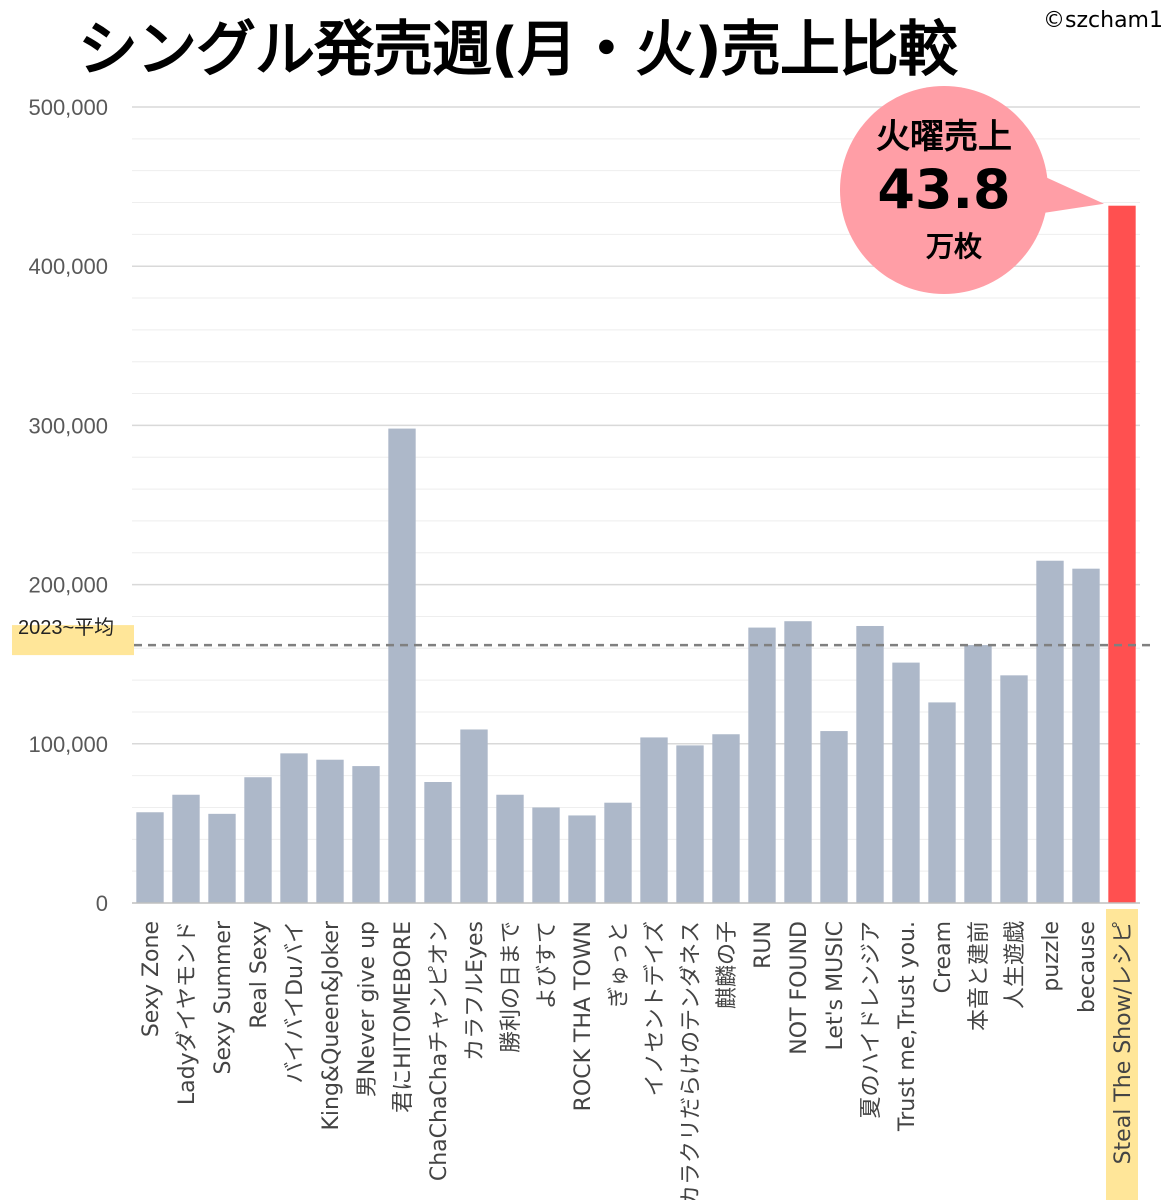 Image resolution: width=1171 pixels, height=1200 pixels. What do you see at coordinates (799, 988) in the screenshot?
I see `category-label: NOT FOUND` at bounding box center [799, 988].